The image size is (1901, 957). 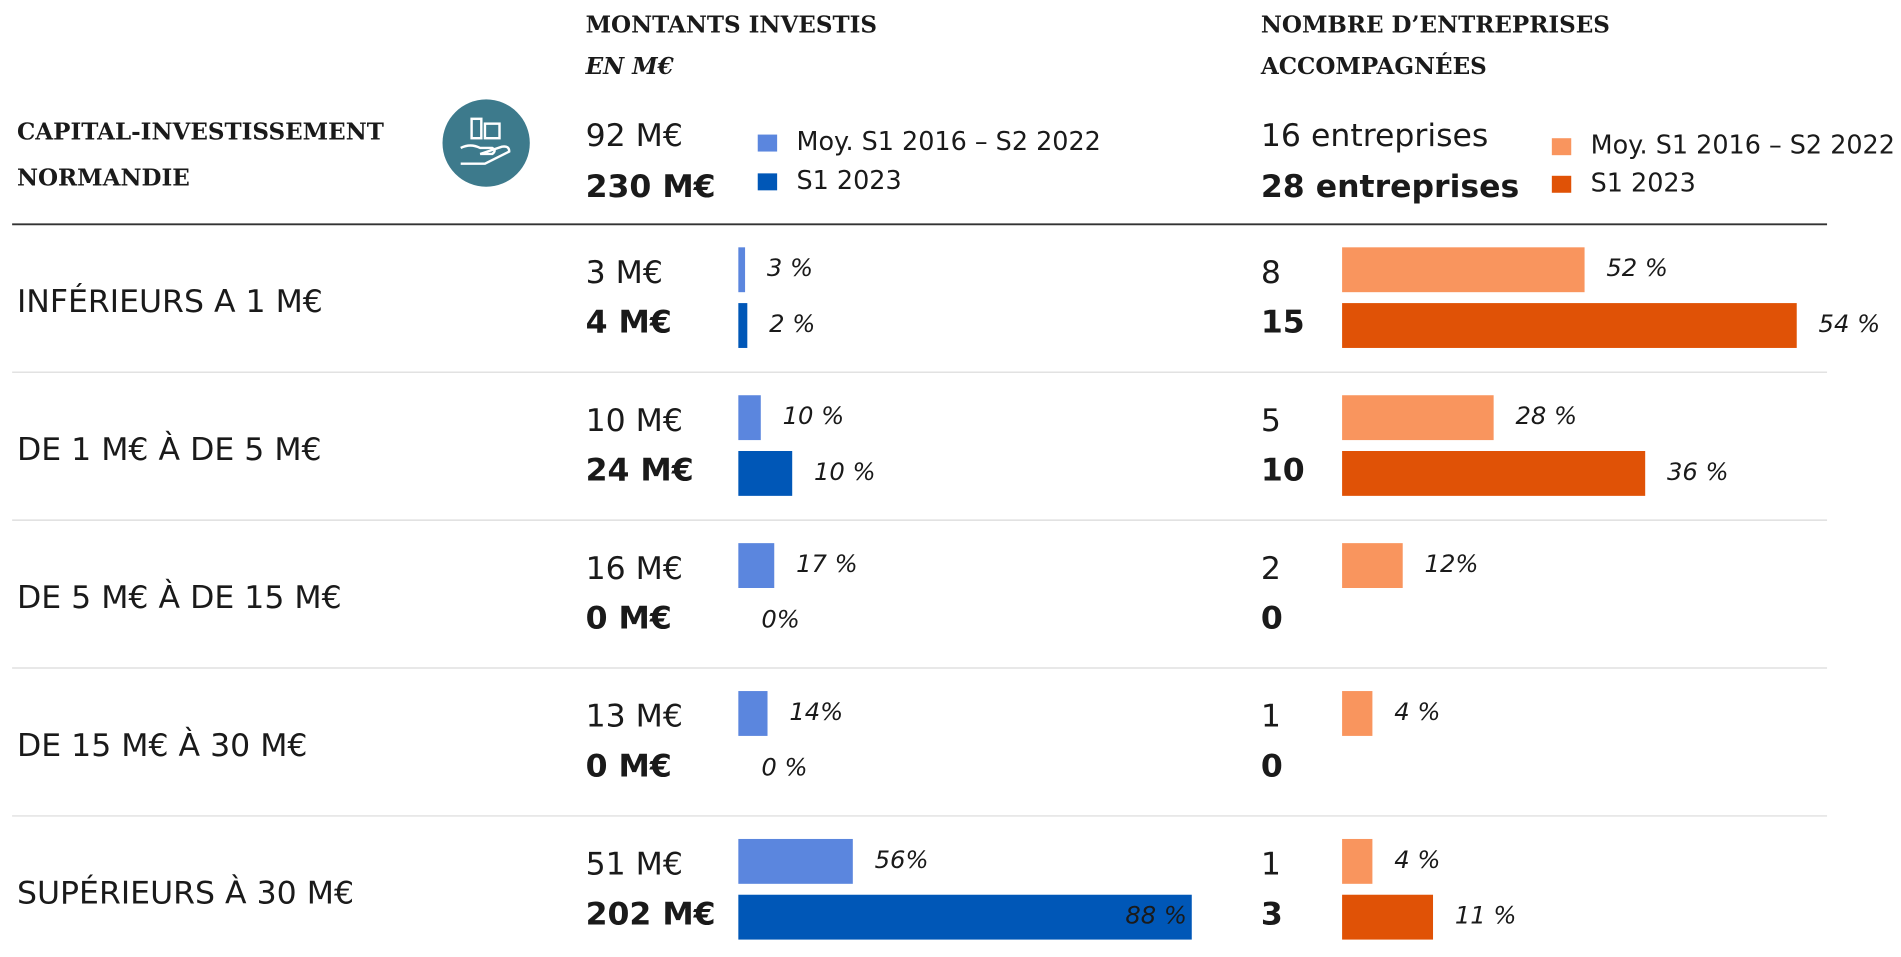 What do you see at coordinates (902, 859) in the screenshot?
I see `share-label: 56%` at bounding box center [902, 859].